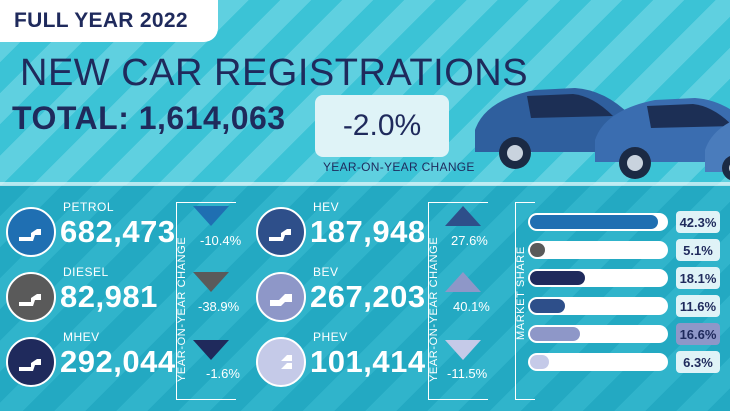 Image resolution: width=730 pixels, height=411 pixels. Describe the element at coordinates (698, 250) in the screenshot. I see `share-value-diesel: 5.1%` at that location.